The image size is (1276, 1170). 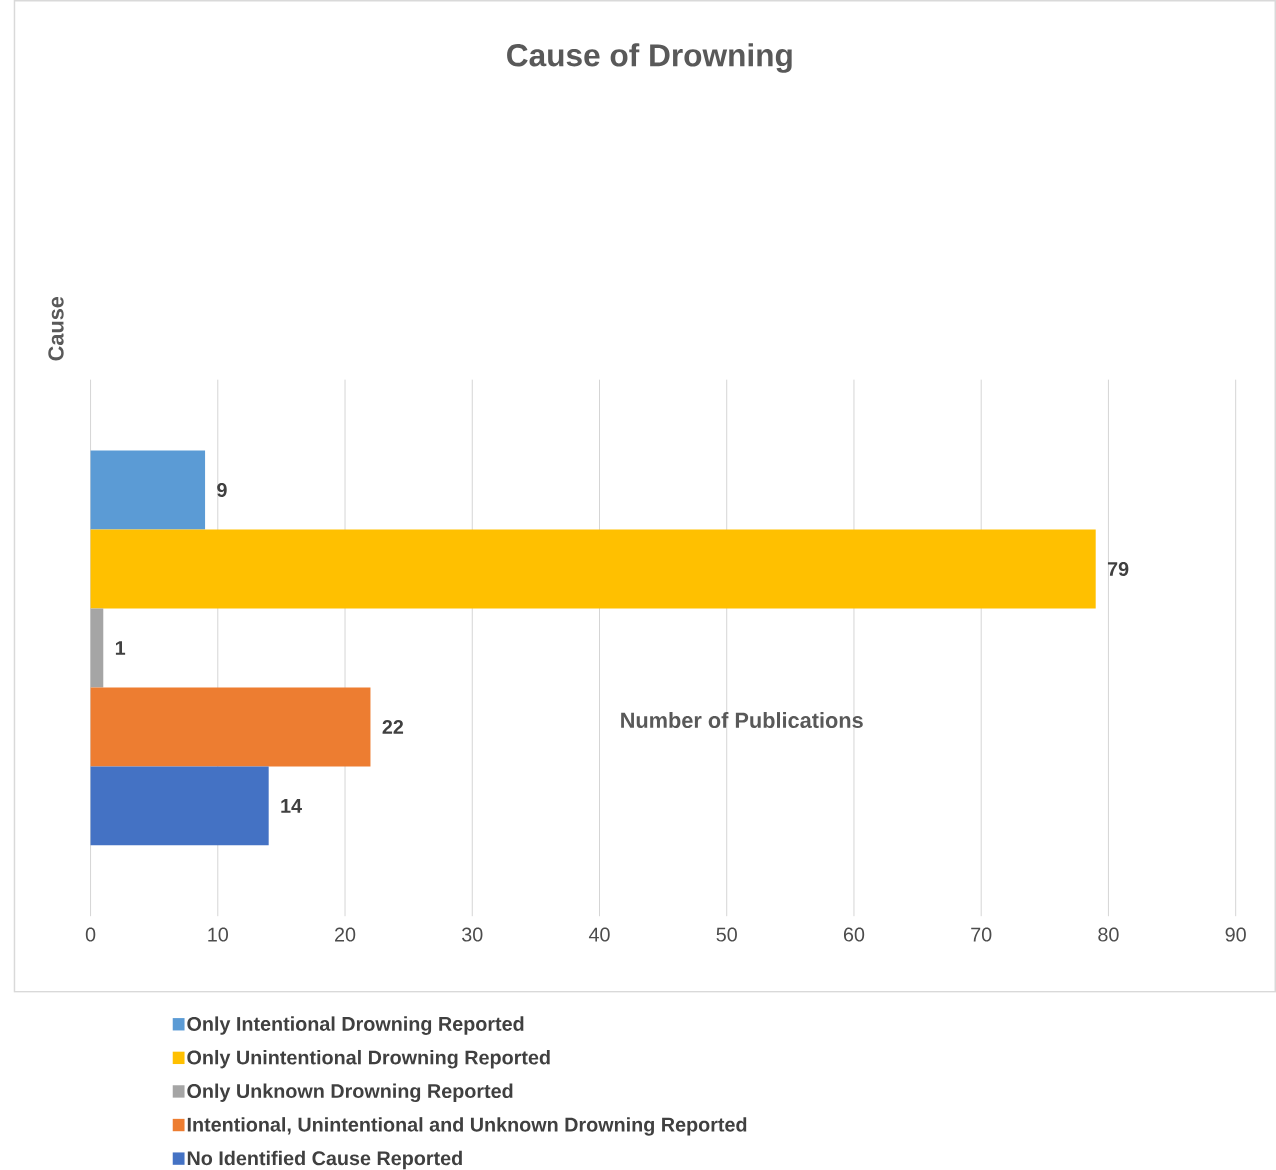 I want to click on y-axis-title: Cause, so click(x=56, y=328).